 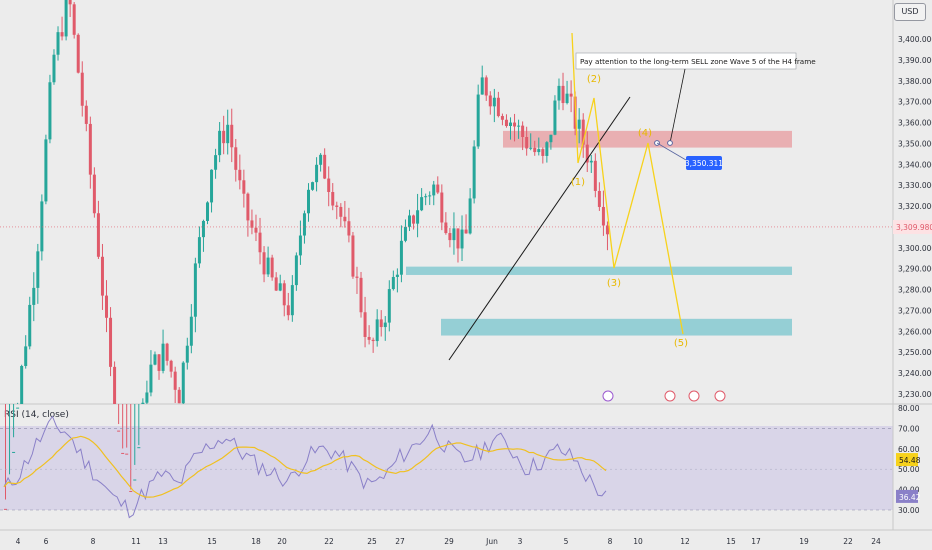 What do you see at coordinates (256, 541) in the screenshot?
I see `time-tick-label: 18` at bounding box center [256, 541].